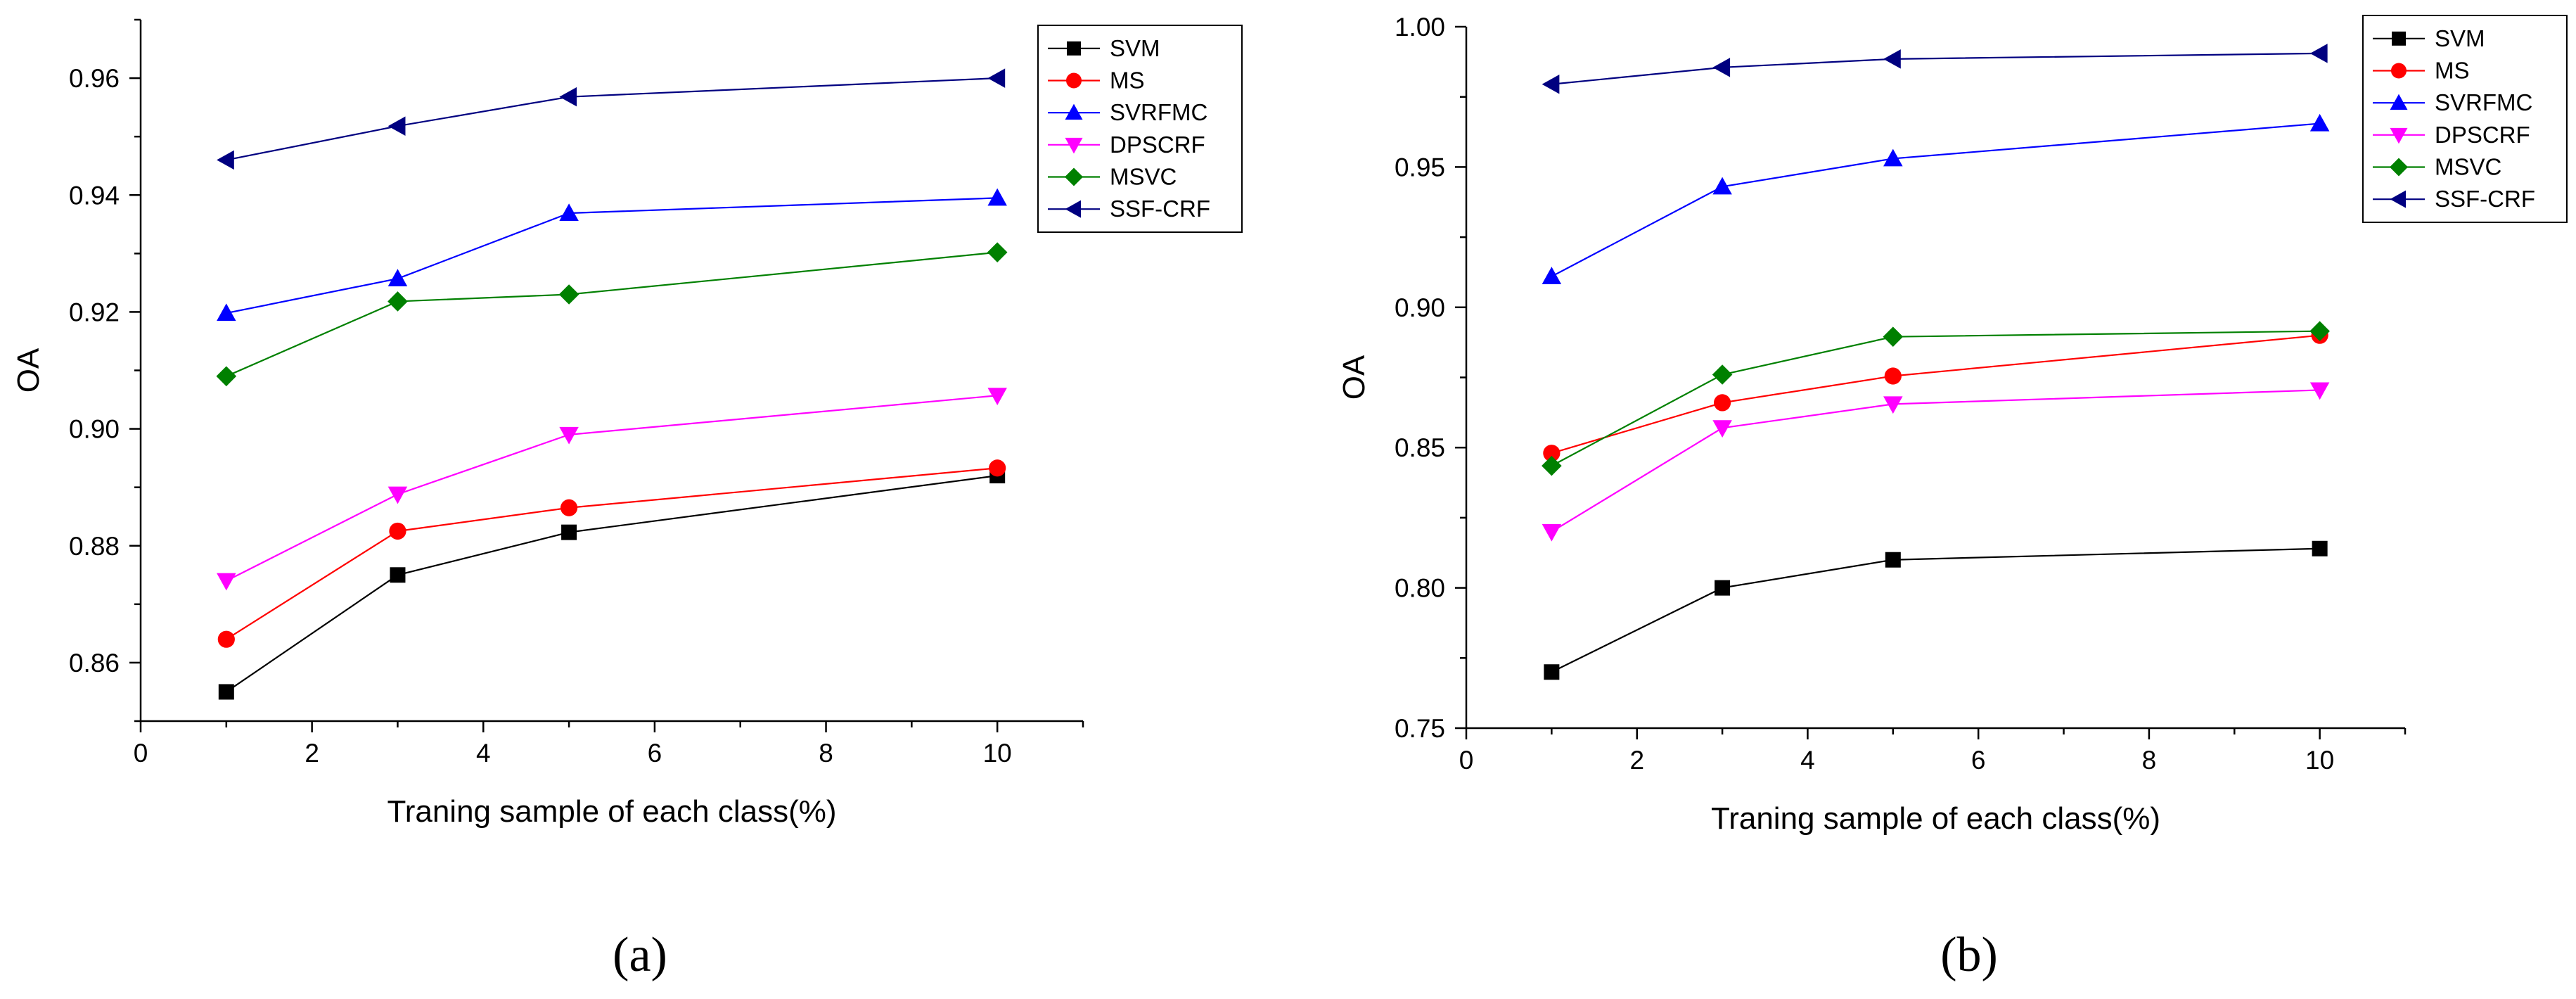 The width and height of the screenshot is (2576, 999). What do you see at coordinates (95, 195) in the screenshot?
I see `y-tick-label: 0.94` at bounding box center [95, 195].